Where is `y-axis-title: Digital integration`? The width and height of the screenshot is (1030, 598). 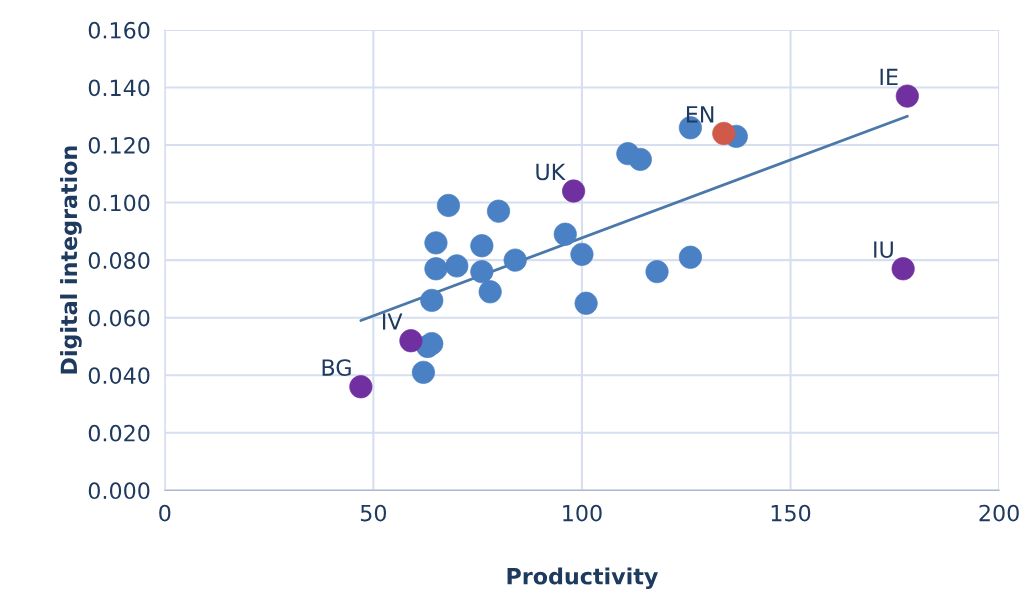 y-axis-title: Digital integration is located at coordinates (71, 260).